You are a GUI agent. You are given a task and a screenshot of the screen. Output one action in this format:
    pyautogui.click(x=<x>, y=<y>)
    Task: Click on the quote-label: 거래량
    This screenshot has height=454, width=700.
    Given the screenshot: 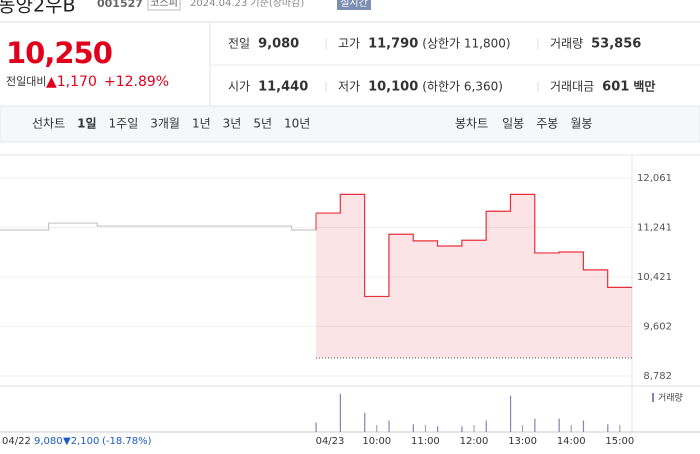 What is the action you would take?
    pyautogui.click(x=566, y=44)
    